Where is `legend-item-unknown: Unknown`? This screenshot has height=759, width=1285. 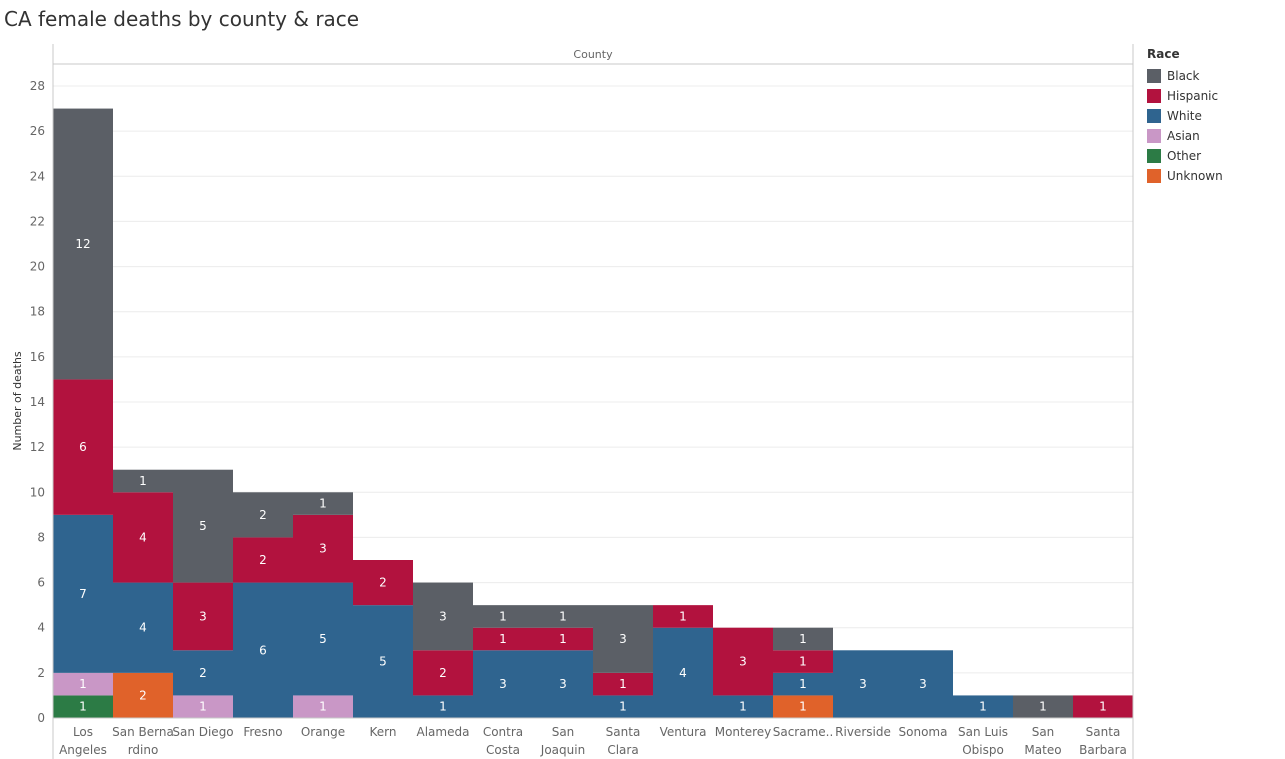 legend-item-unknown: Unknown is located at coordinates (1212, 176).